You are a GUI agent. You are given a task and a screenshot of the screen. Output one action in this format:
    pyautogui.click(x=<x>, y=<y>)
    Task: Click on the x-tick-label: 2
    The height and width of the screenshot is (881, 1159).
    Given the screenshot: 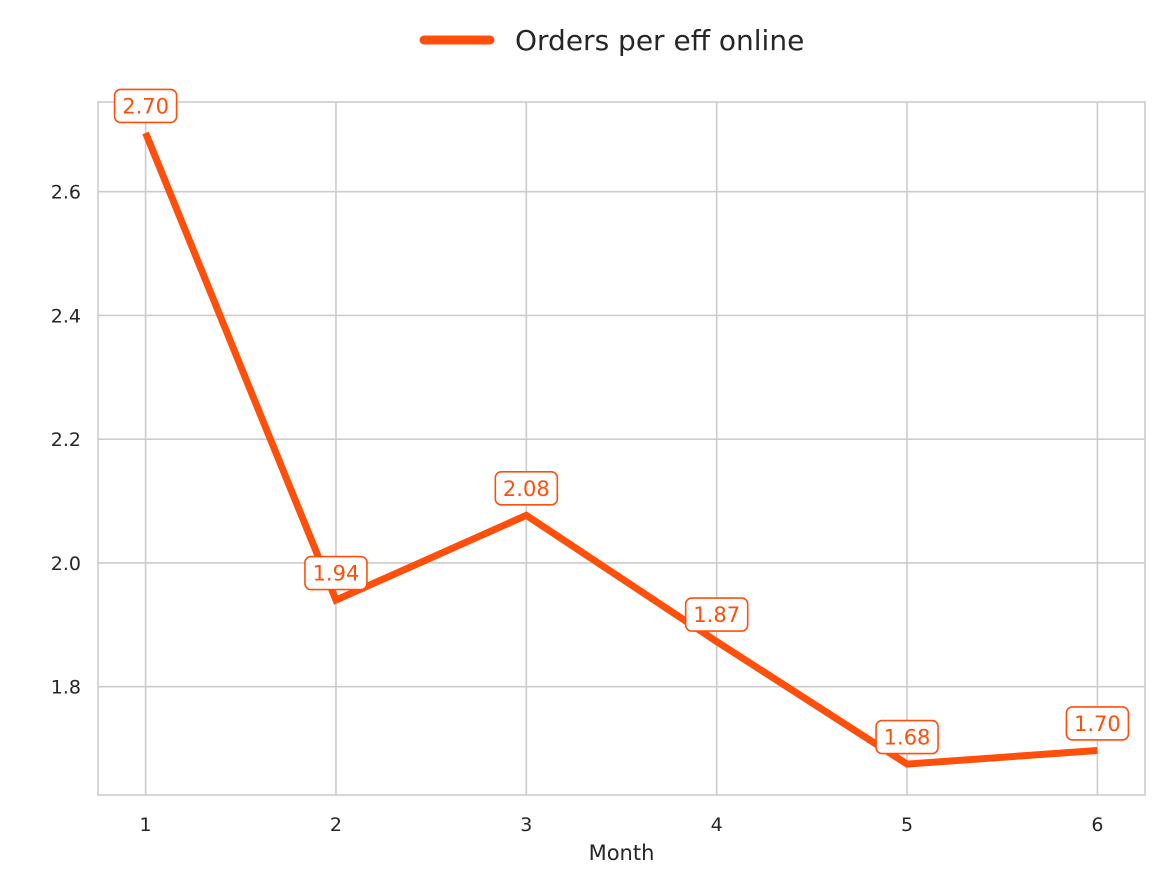 What is the action you would take?
    pyautogui.click(x=336, y=825)
    